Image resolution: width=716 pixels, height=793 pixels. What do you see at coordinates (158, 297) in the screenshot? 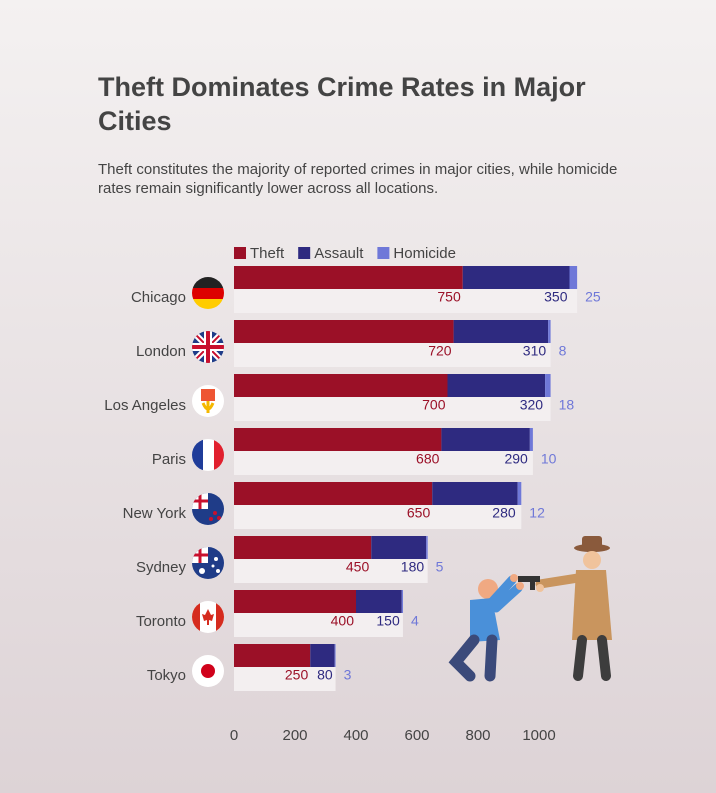
I see `category-label: Chicago` at bounding box center [158, 297].